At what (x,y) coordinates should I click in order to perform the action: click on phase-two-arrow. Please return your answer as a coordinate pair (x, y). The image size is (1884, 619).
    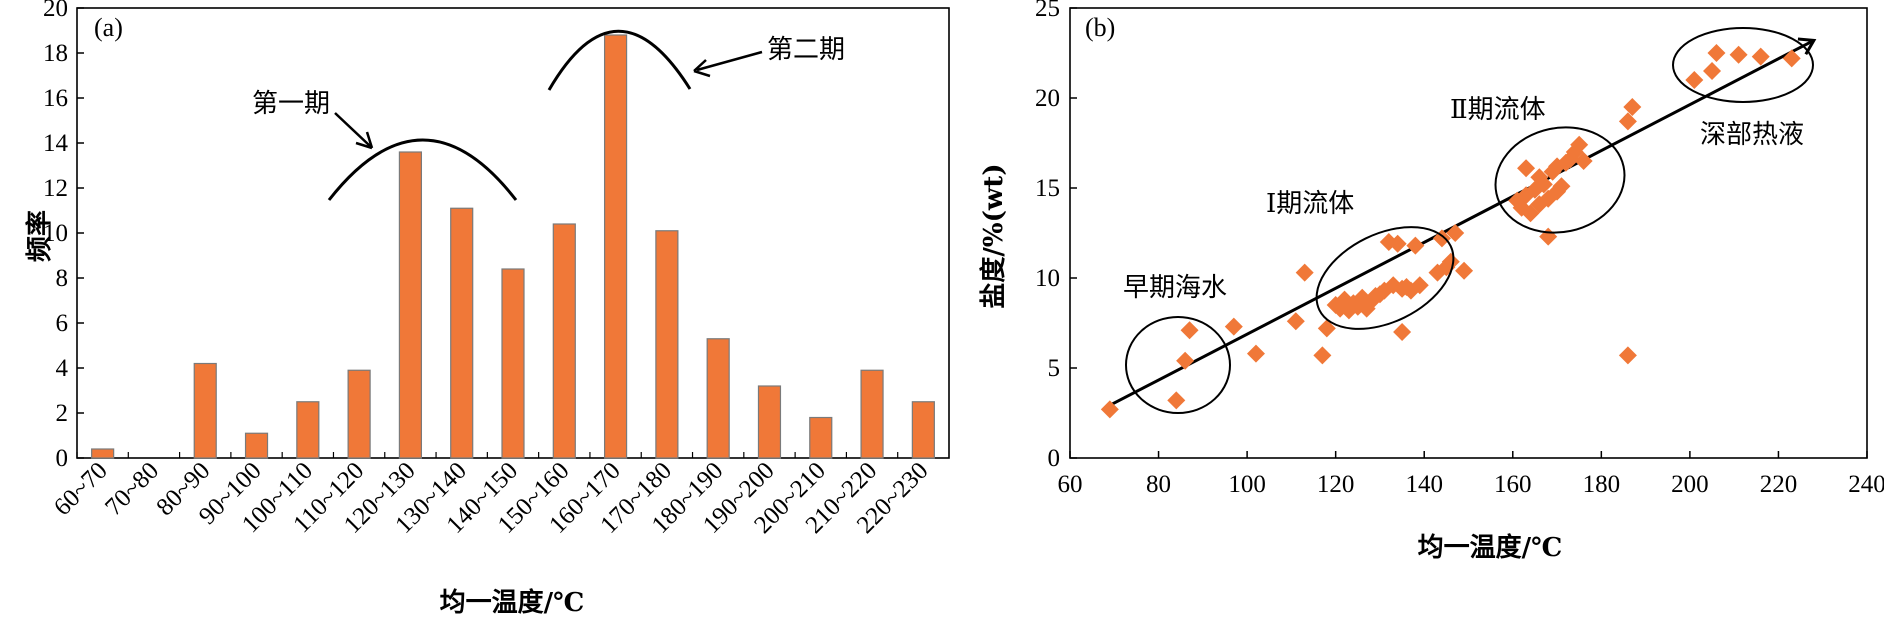
    Looking at the image, I should click on (729, 61).